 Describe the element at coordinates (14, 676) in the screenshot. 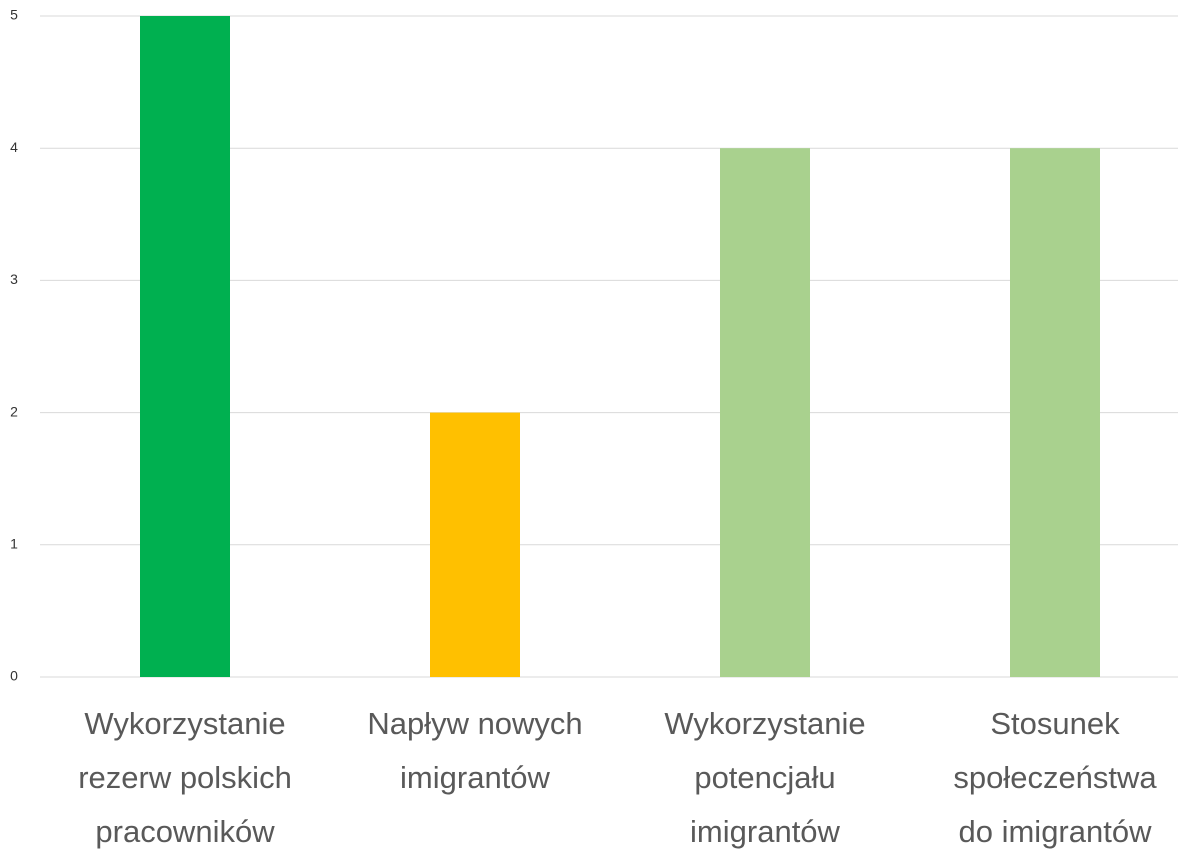

I see `y-tick-label: 0` at that location.